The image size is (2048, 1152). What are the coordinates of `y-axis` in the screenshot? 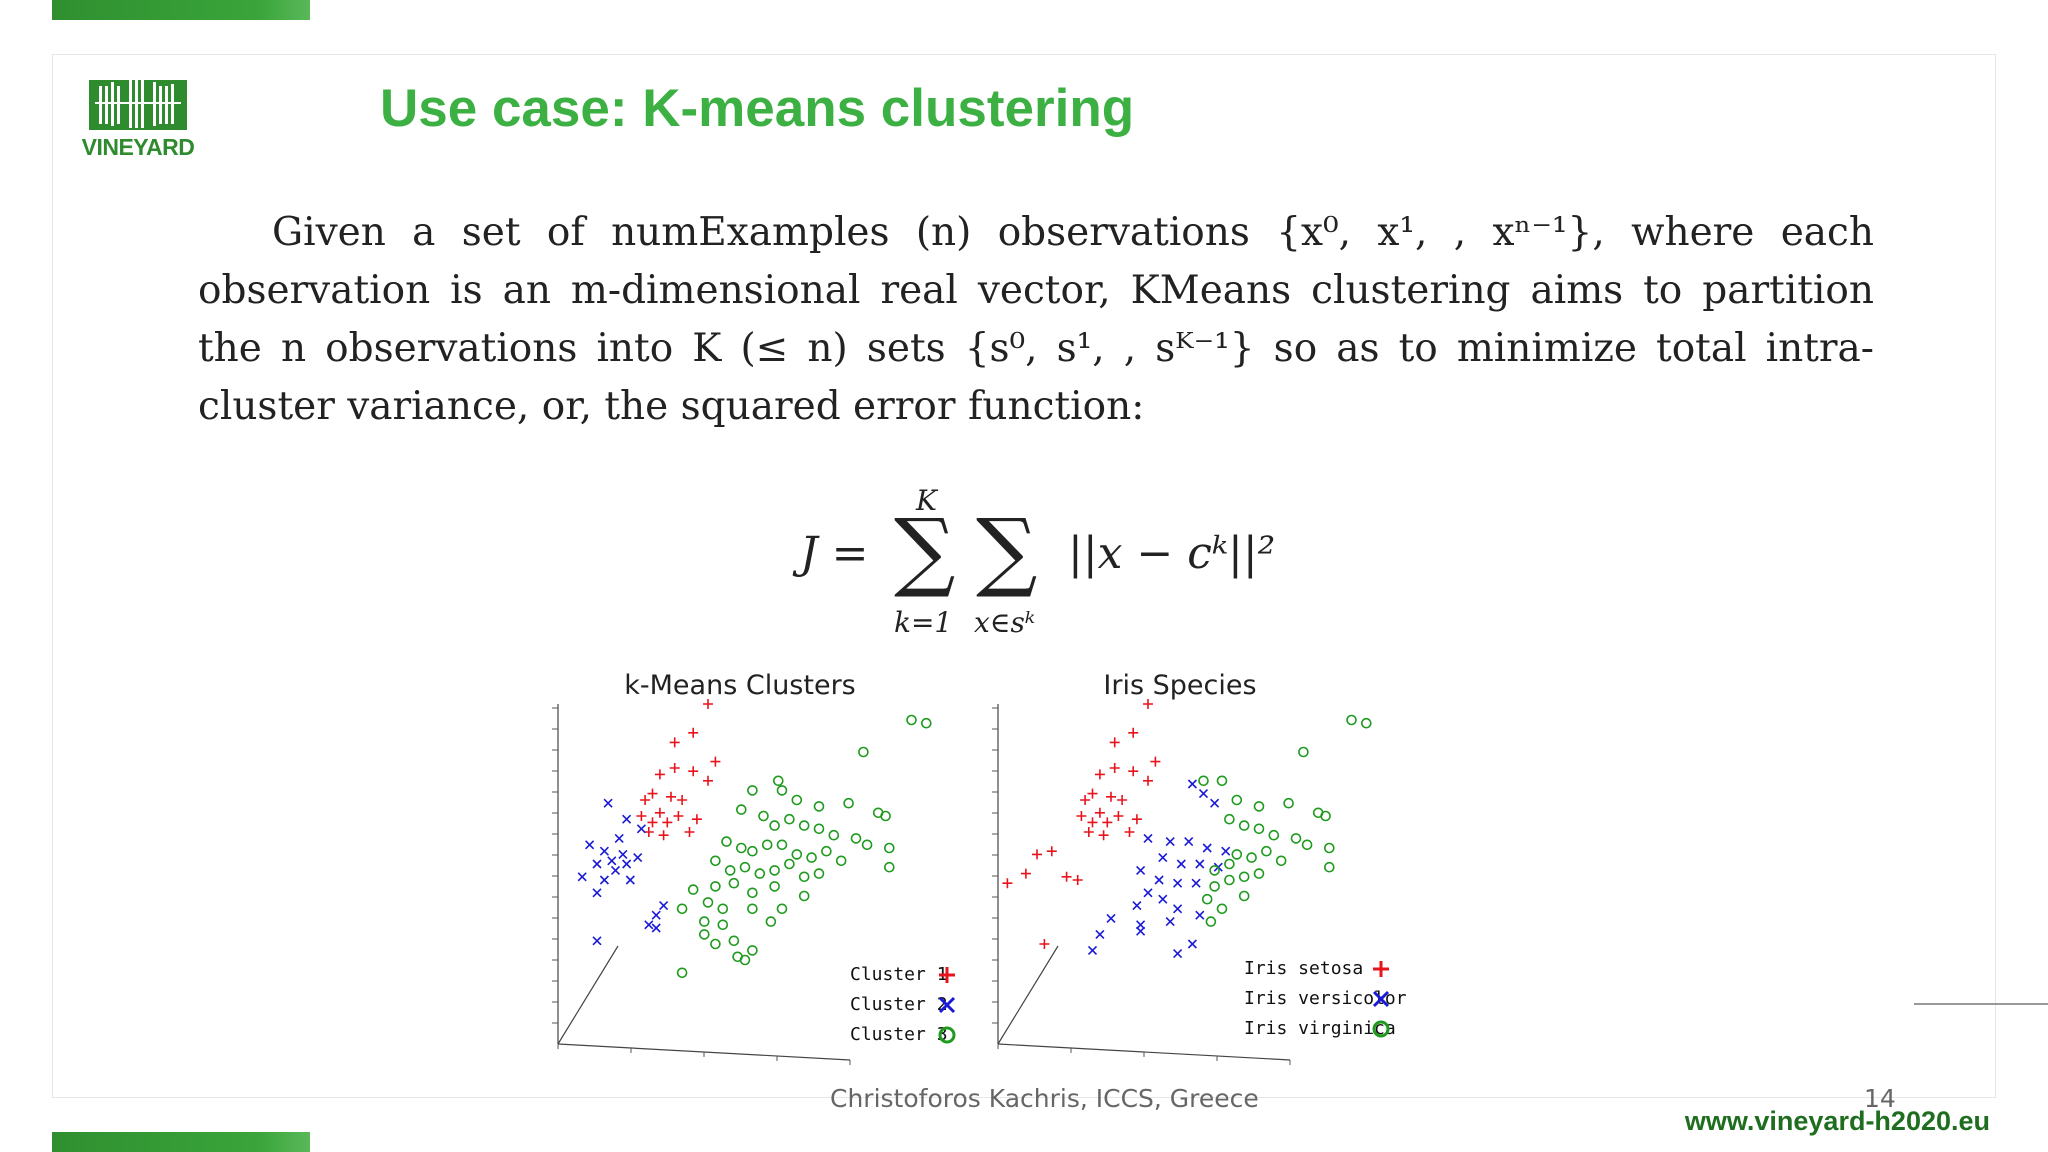 It's located at (1028, 995).